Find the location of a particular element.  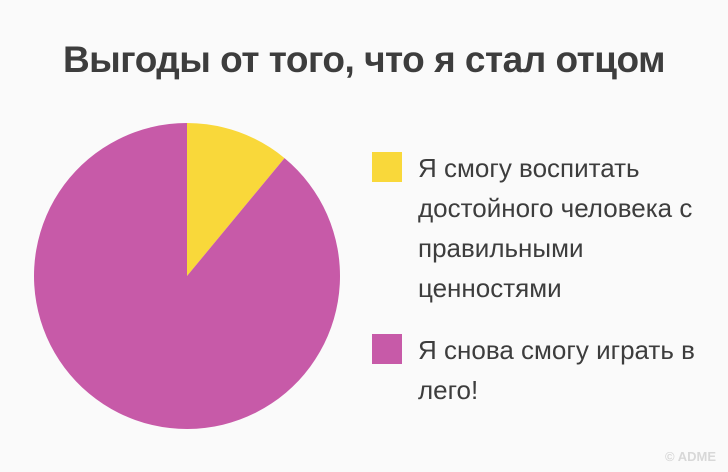

chart-title: Выгоды от того, что я стал отцом is located at coordinates (364, 59).